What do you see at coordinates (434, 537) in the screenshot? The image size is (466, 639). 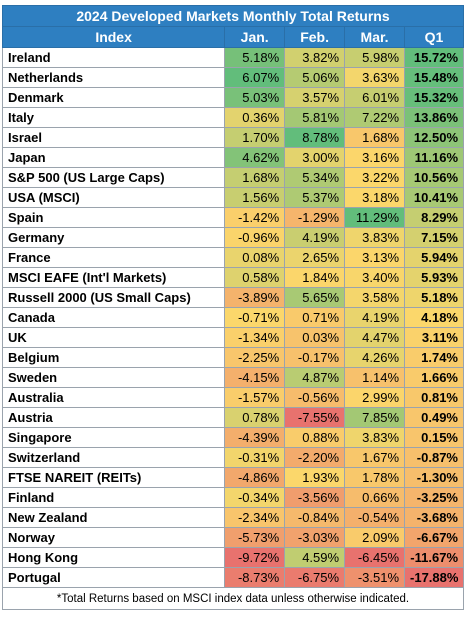 I see `q1-return-cell: -6.67%` at bounding box center [434, 537].